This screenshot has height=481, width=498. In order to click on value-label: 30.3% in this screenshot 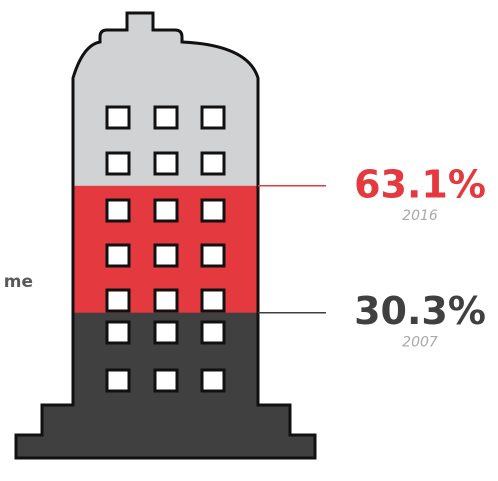, I will do `click(420, 311)`.